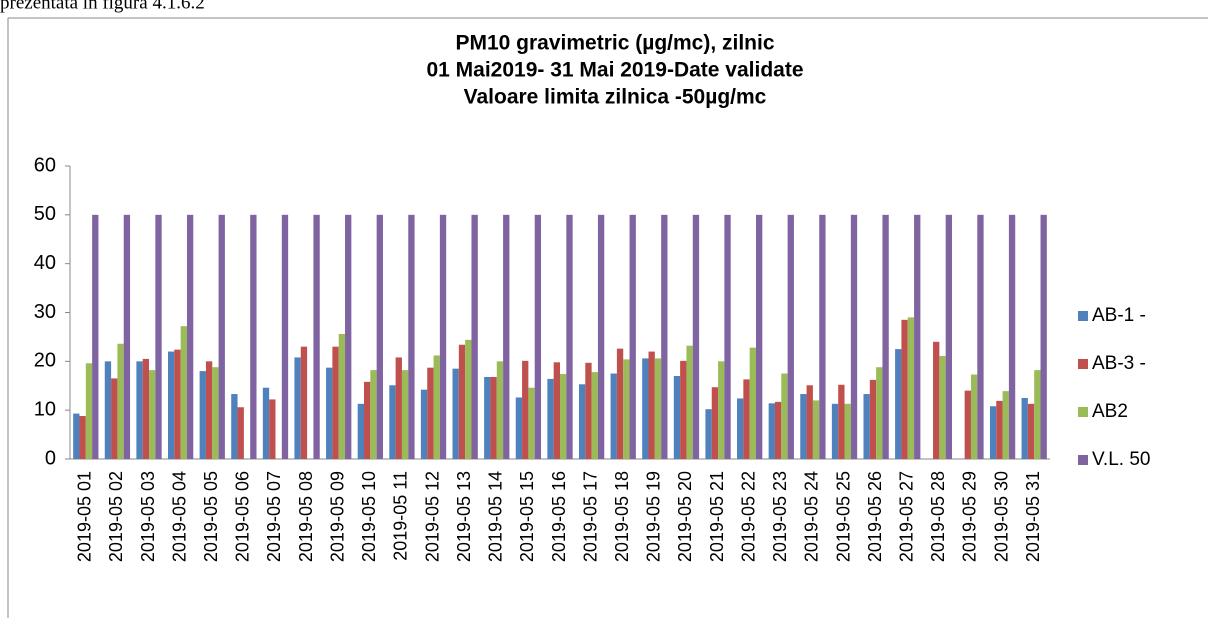  What do you see at coordinates (211, 516) in the screenshot?
I see `x-tick-label: 2019-05 05` at bounding box center [211, 516].